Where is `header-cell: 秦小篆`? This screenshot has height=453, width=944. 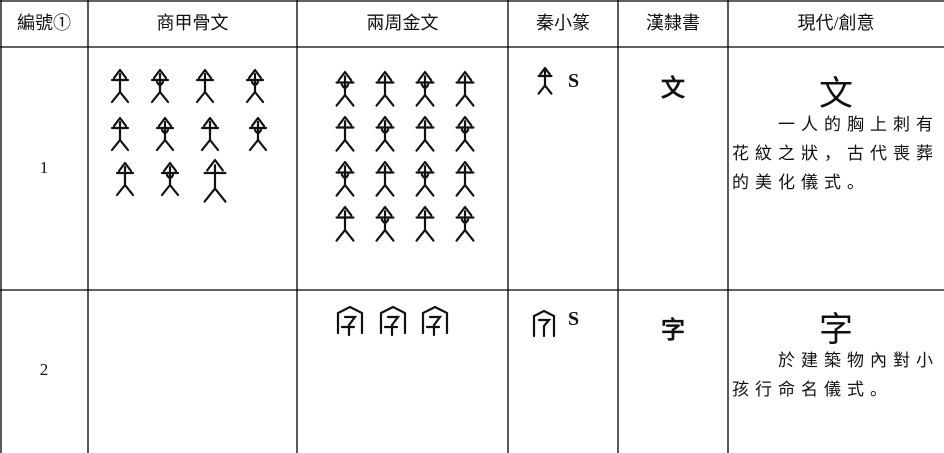 header-cell: 秦小篆 is located at coordinates (563, 23).